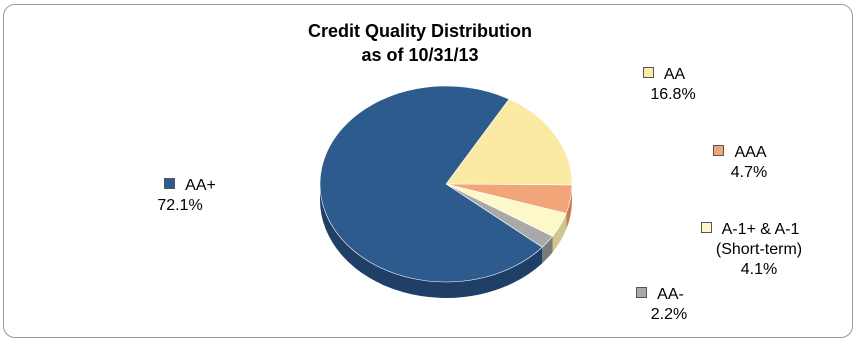 This screenshot has height=342, width=856. What do you see at coordinates (706, 227) in the screenshot?
I see `legend-swatch-short-term` at bounding box center [706, 227].